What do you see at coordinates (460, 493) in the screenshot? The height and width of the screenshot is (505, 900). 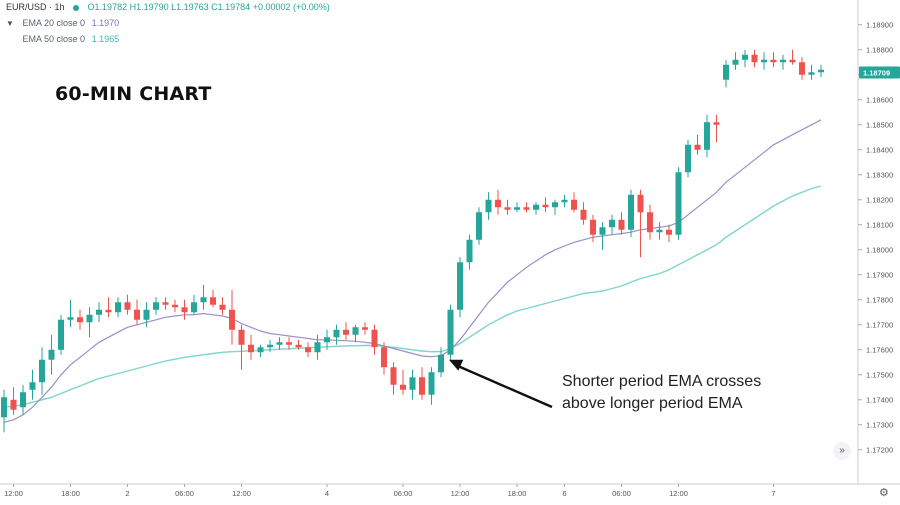 I see `time-tick-label: 12:00` at bounding box center [460, 493].